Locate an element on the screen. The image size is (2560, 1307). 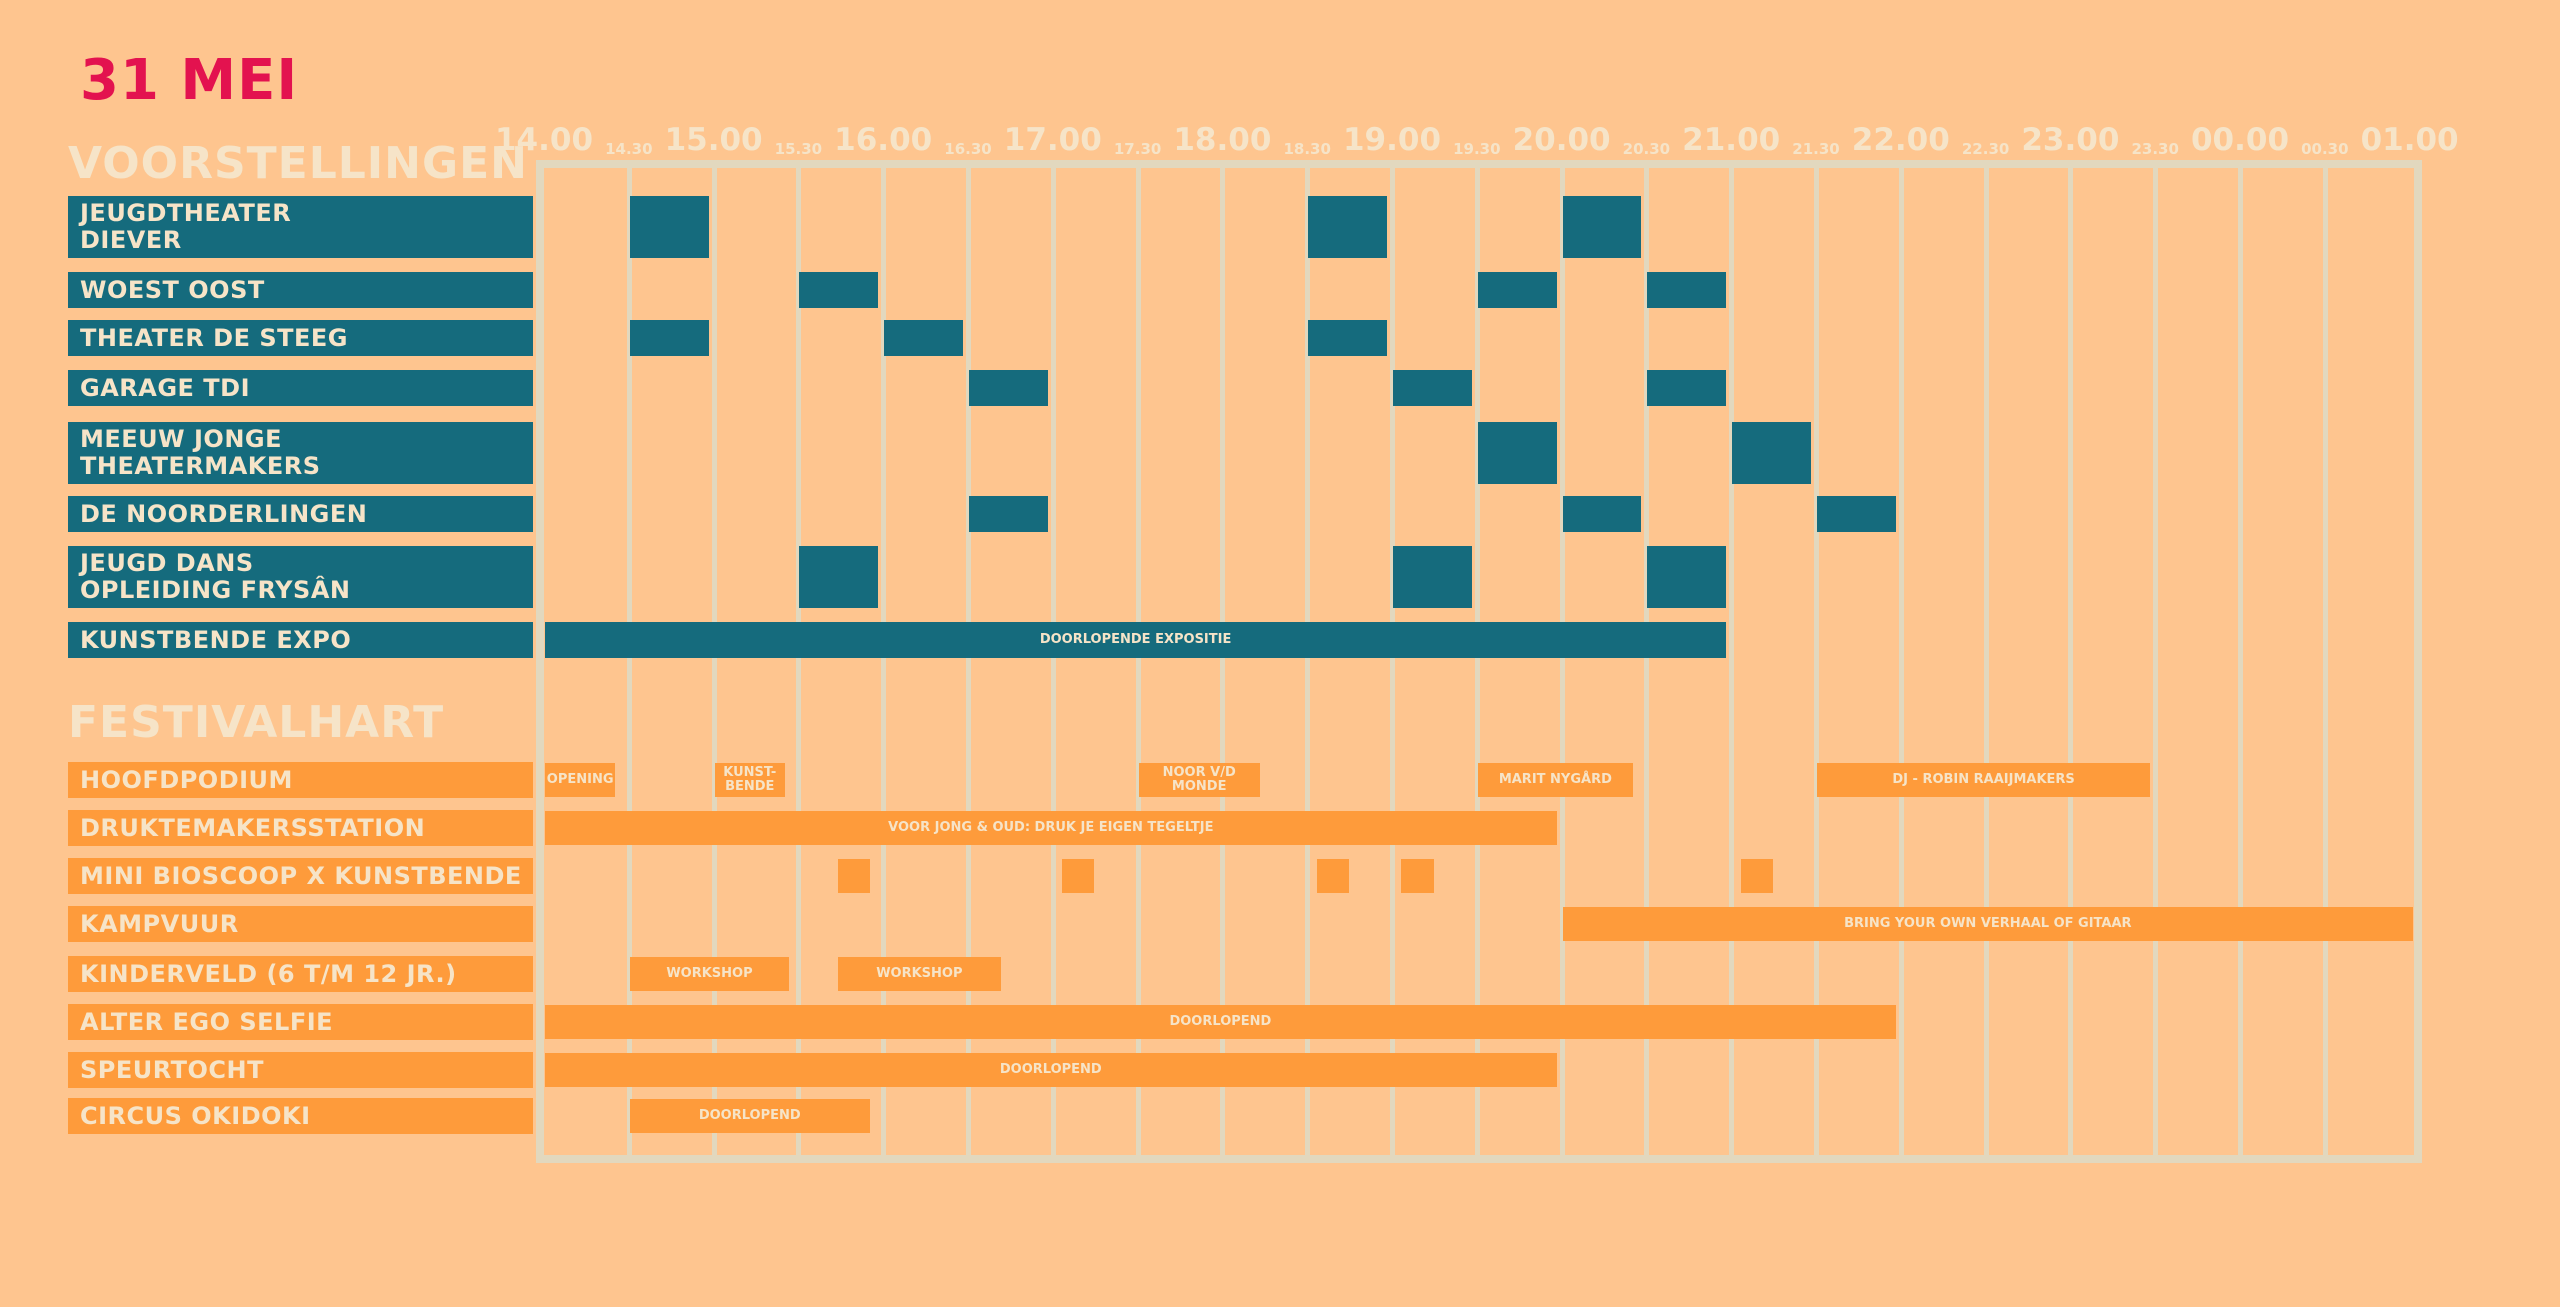
page-date: 31 MEI is located at coordinates (189, 80).